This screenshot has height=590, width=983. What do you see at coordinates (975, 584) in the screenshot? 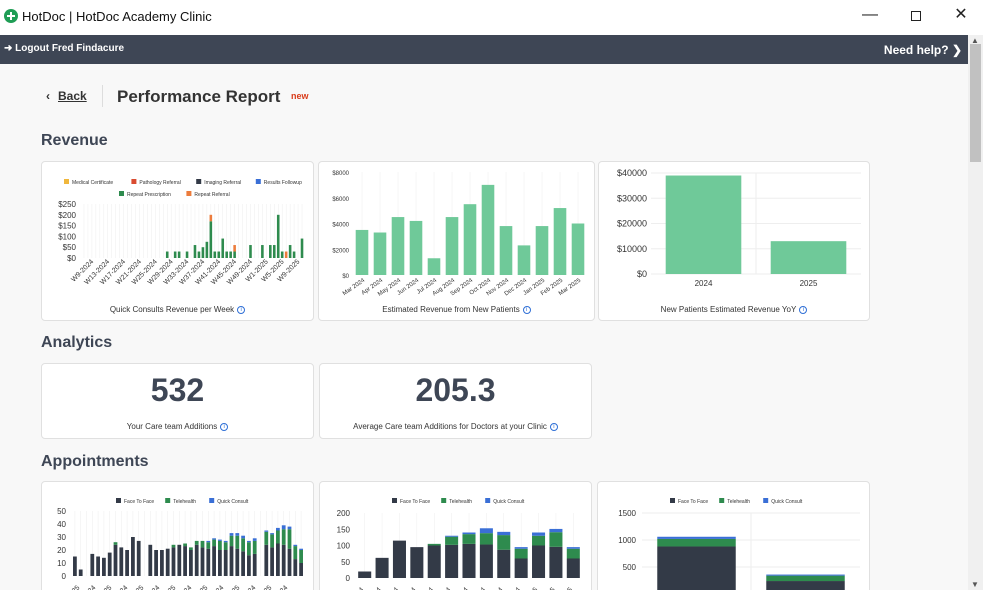
I see `scroll-down-icon: ▼` at bounding box center [975, 584].